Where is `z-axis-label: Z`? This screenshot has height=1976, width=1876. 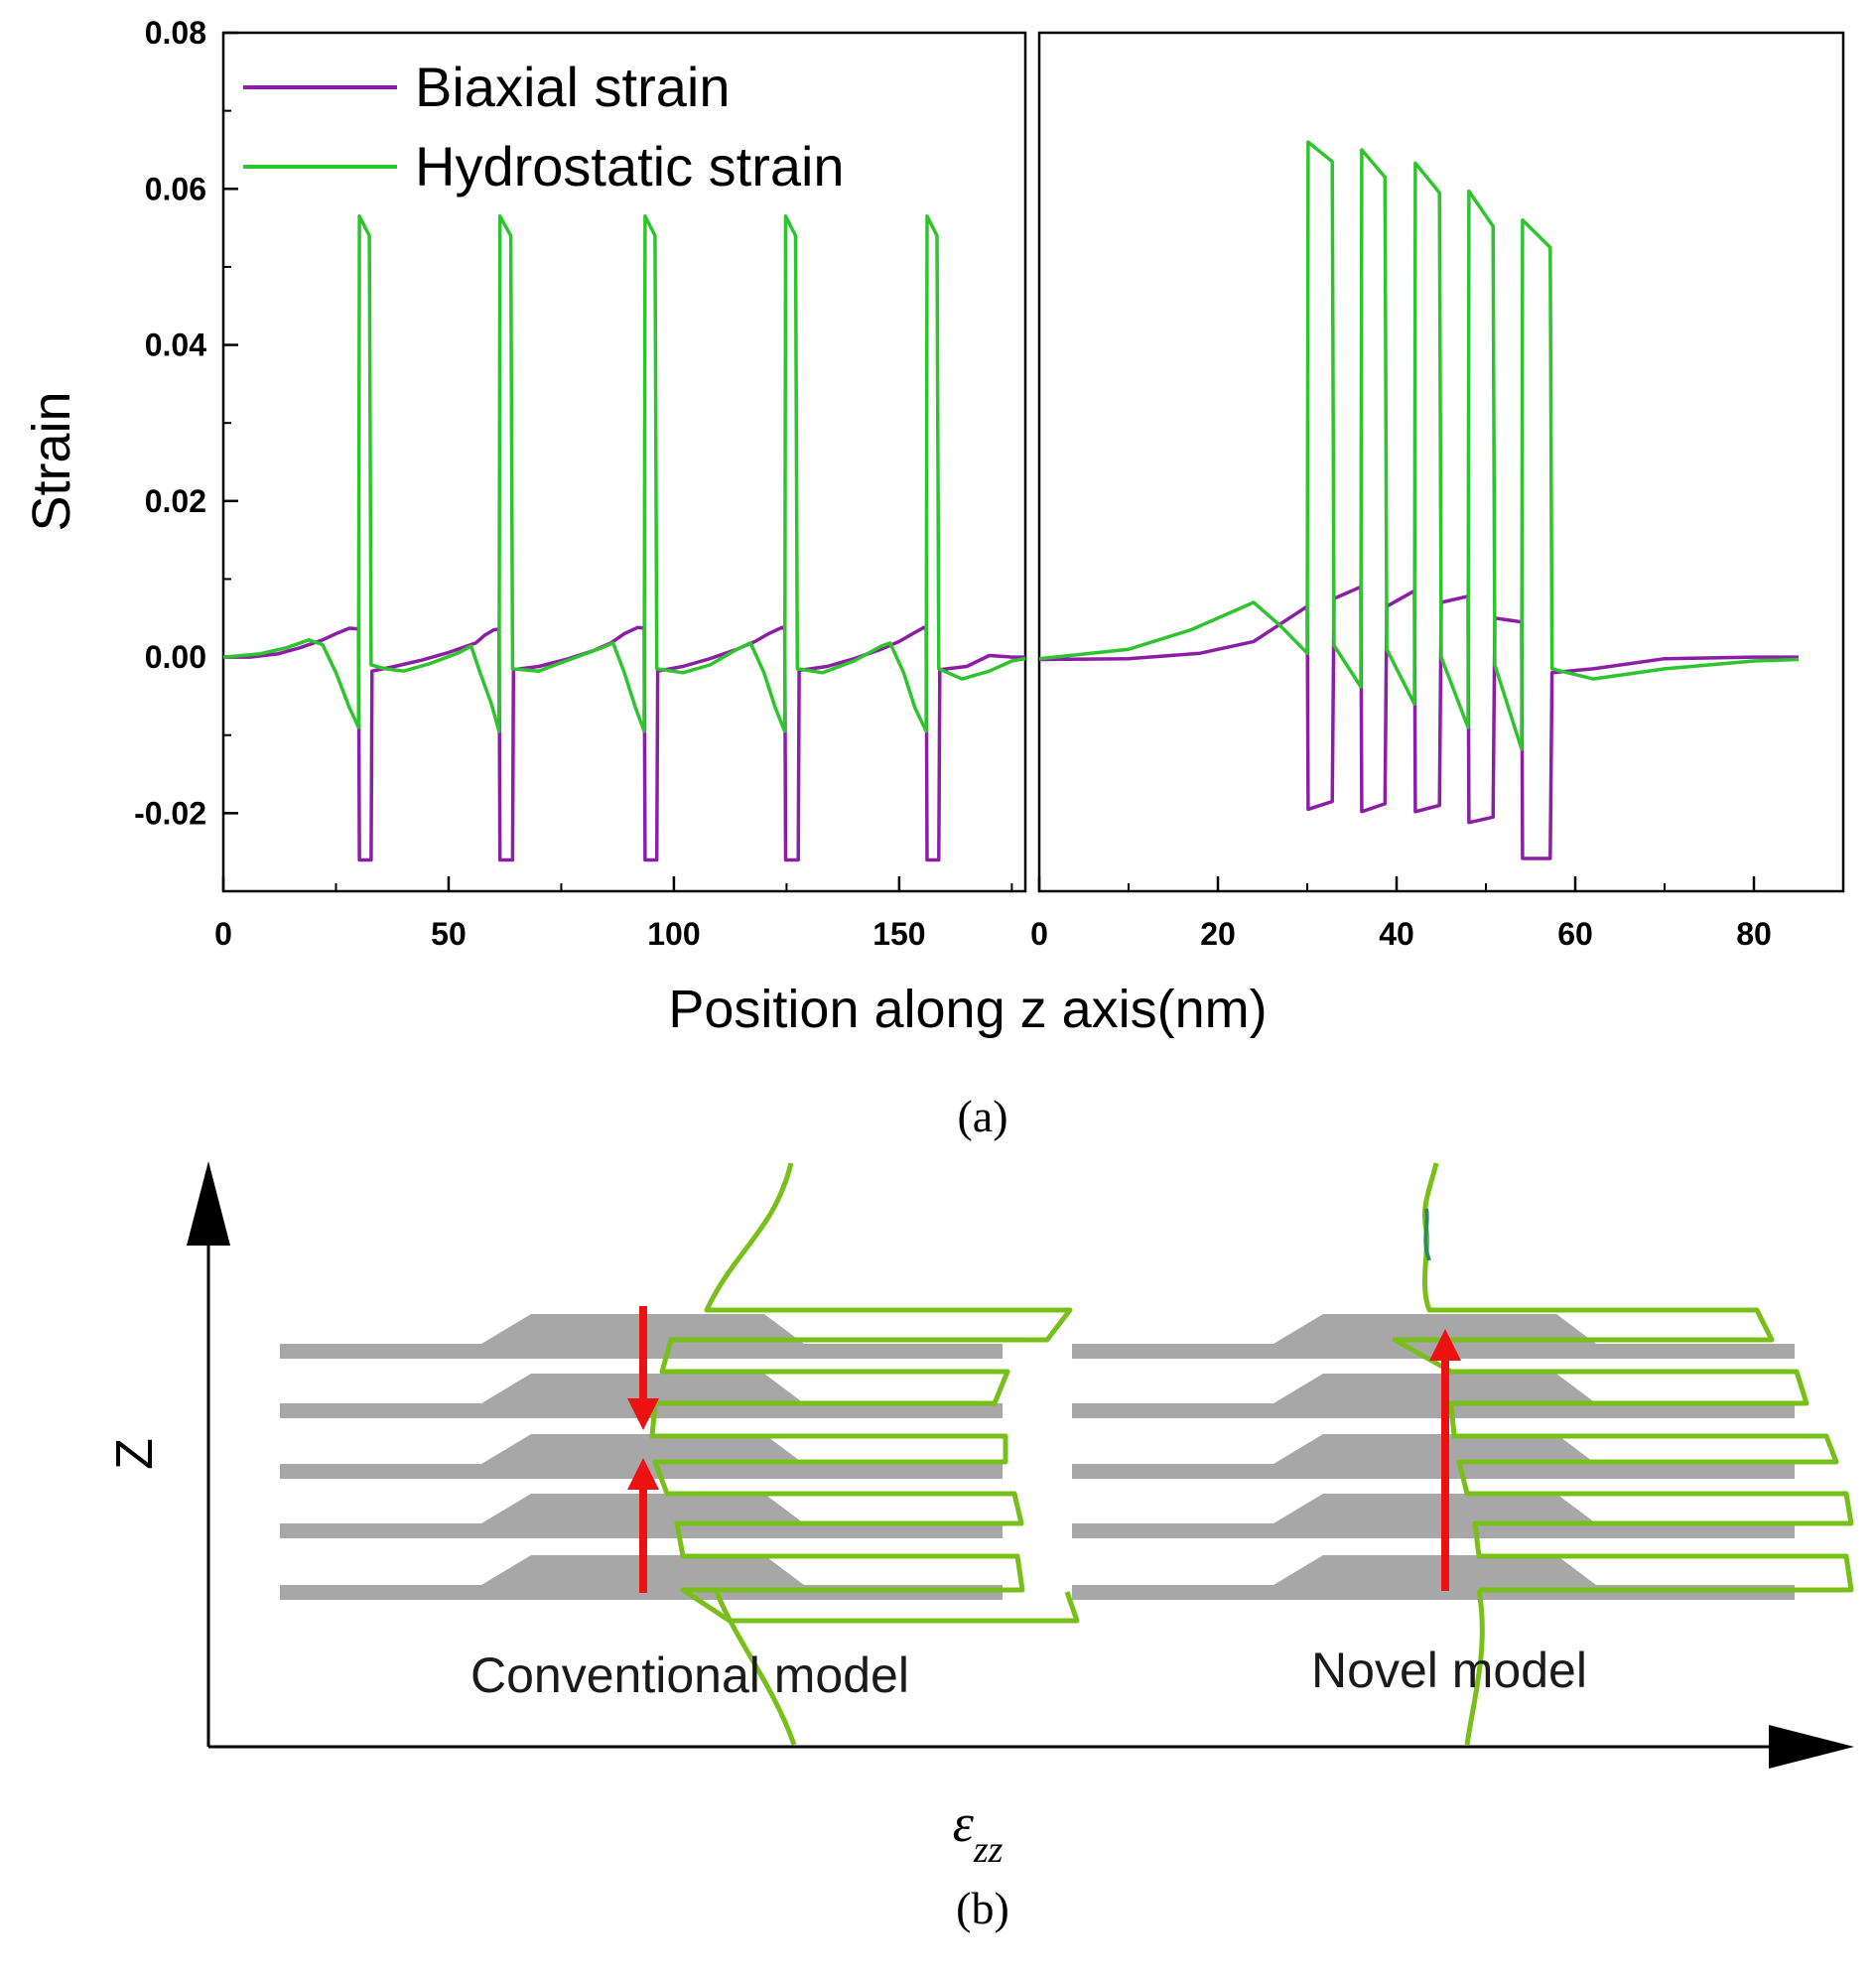 z-axis-label: Z is located at coordinates (135, 1454).